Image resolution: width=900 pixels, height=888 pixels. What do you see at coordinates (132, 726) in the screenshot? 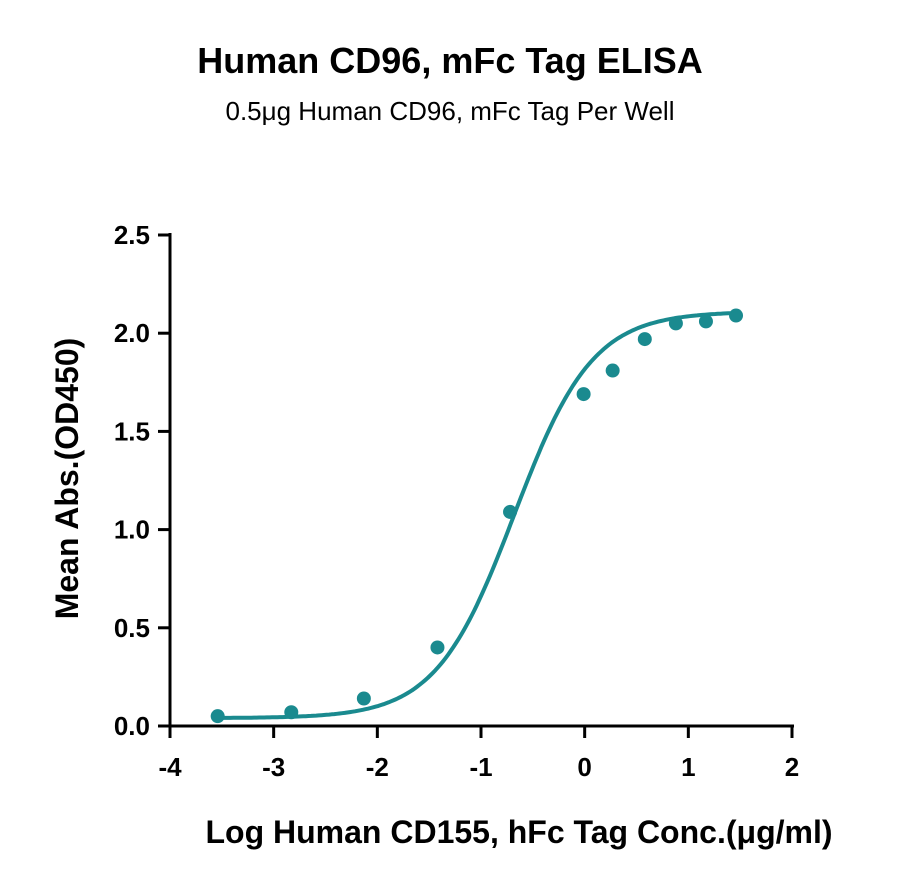
I see `y-tick-label: 0.0` at bounding box center [132, 726].